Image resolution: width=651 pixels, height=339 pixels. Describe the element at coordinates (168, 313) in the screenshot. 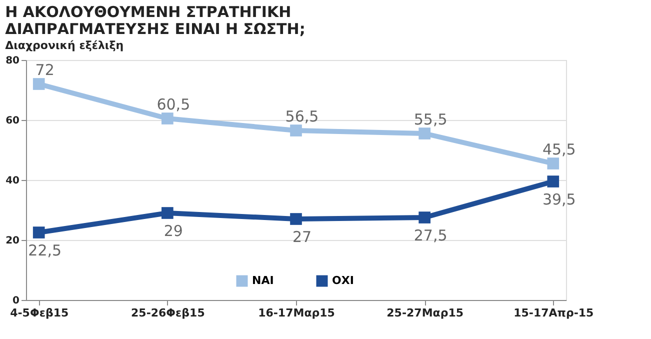

I see `x-tick-label: 25-26Φεβ15` at that location.